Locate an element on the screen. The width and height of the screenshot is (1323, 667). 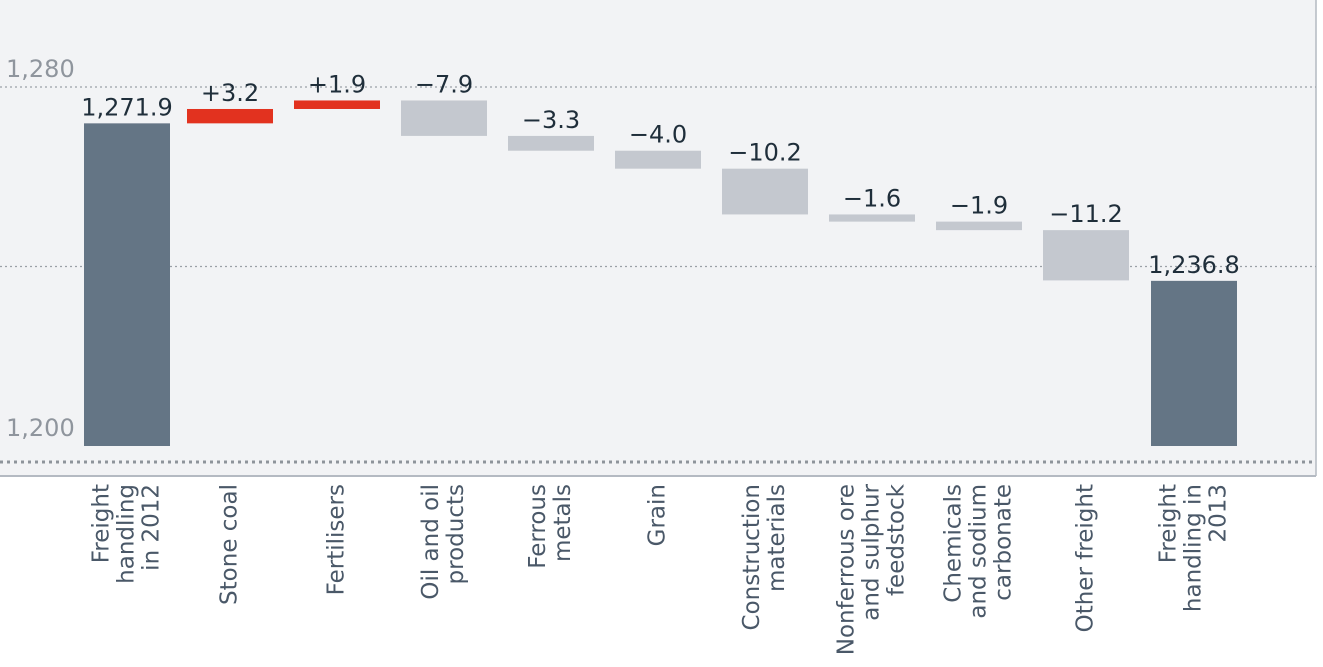
category-label-4-line-0: Ferrous is located at coordinates (538, 526).